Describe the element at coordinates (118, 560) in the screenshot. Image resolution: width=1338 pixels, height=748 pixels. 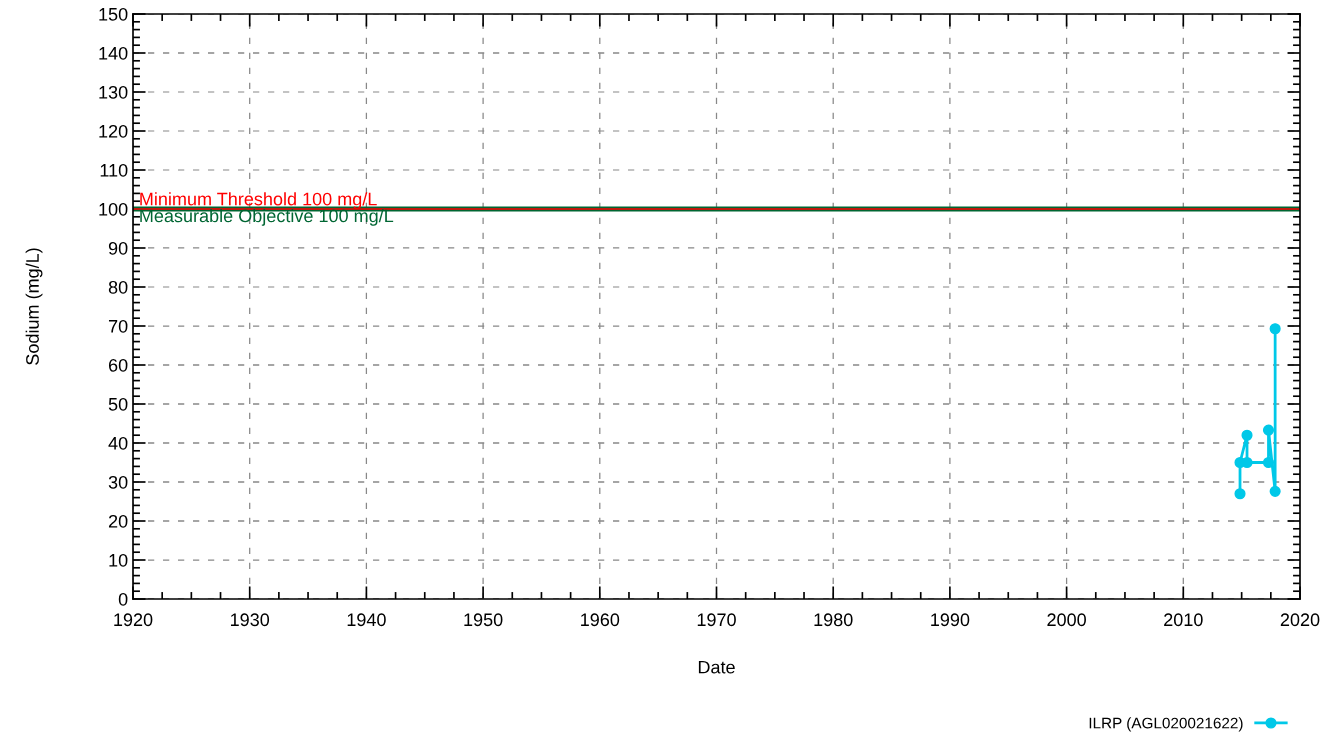
I see `y-tick-label: 10` at that location.